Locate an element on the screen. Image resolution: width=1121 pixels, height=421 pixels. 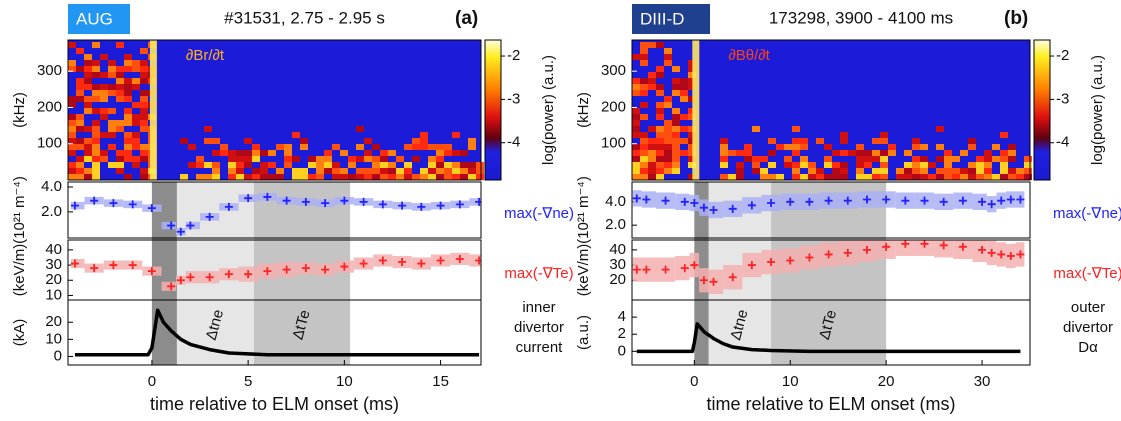
panel-title: #31531, 2.75 - 2.95 s is located at coordinates (304, 17).